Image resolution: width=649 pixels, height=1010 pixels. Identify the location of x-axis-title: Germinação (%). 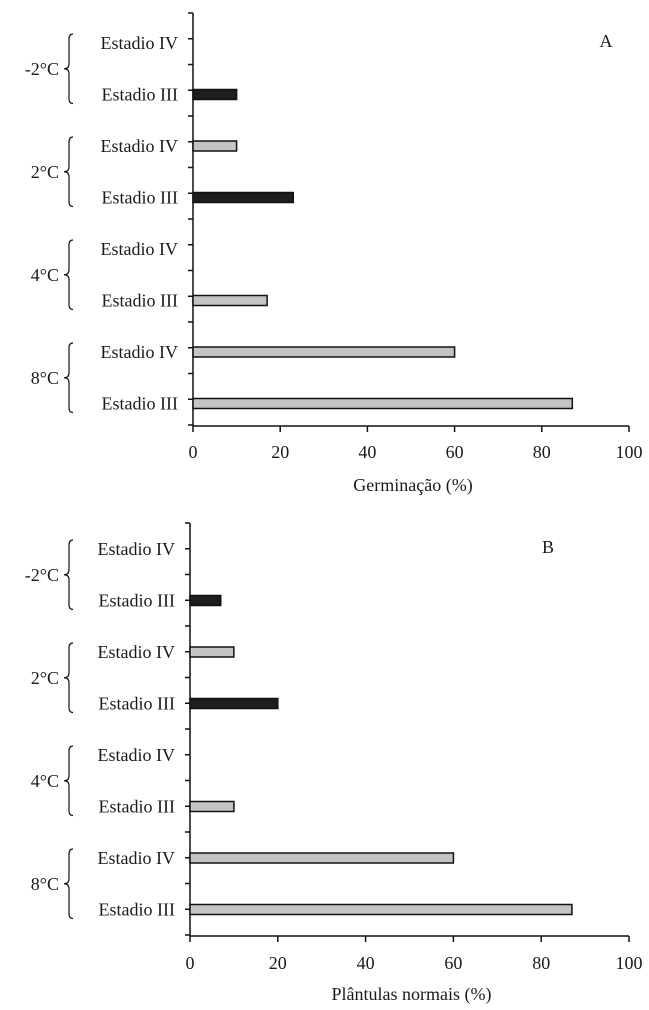
(412, 485).